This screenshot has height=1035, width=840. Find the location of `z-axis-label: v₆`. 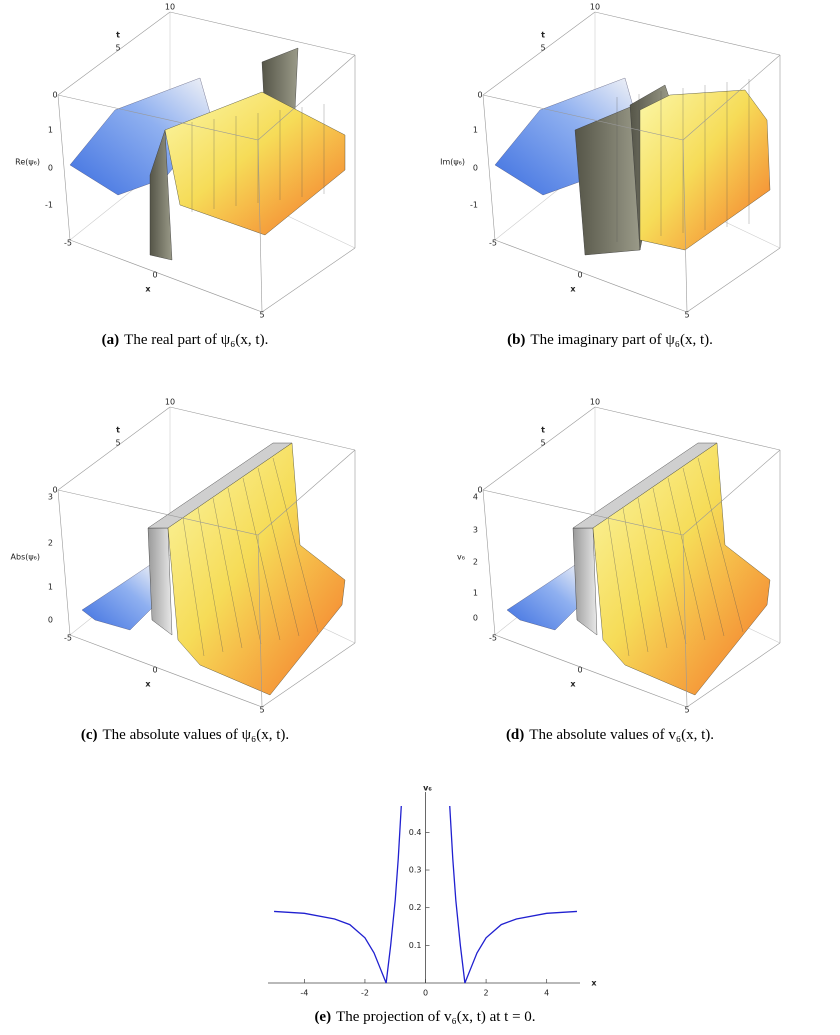

z-axis-label: v₆ is located at coordinates (461, 557).